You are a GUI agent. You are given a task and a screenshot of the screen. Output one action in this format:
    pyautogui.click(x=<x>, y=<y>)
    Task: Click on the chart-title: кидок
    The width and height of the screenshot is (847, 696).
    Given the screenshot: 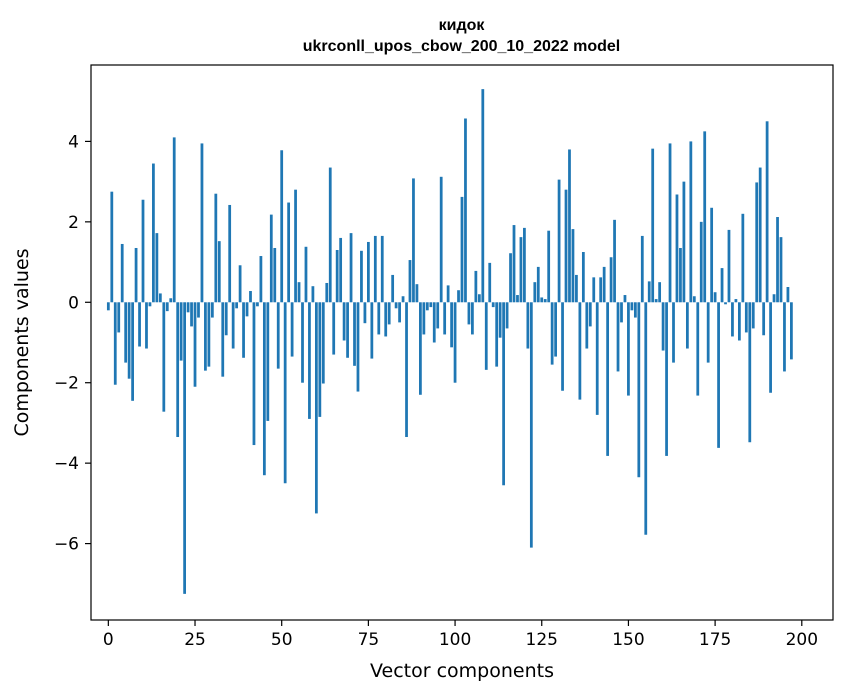 What is the action you would take?
    pyautogui.click(x=462, y=25)
    